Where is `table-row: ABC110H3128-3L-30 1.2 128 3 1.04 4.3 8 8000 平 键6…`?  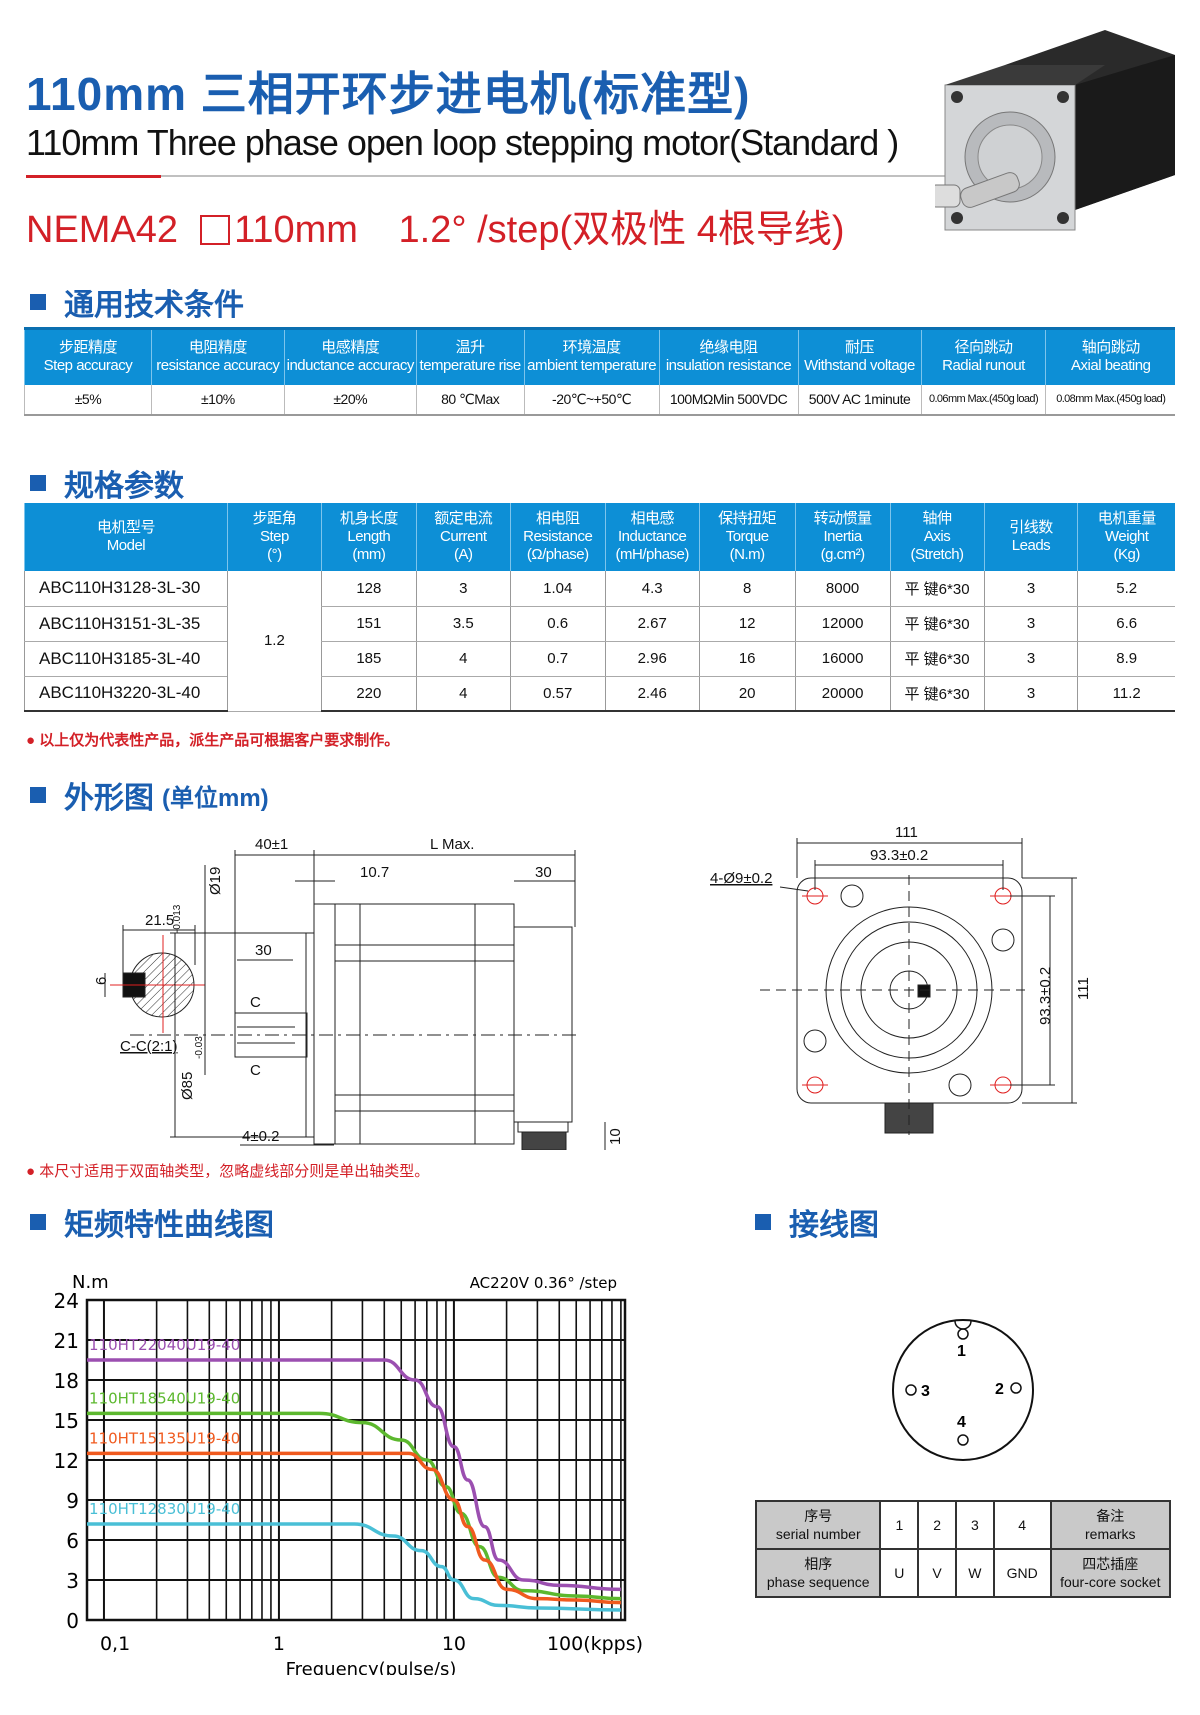
table-row: ABC110H3128-3L-30 1.2 128 3 1.04 4.3 8 8000 平 键6… is located at coordinates (599, 641).